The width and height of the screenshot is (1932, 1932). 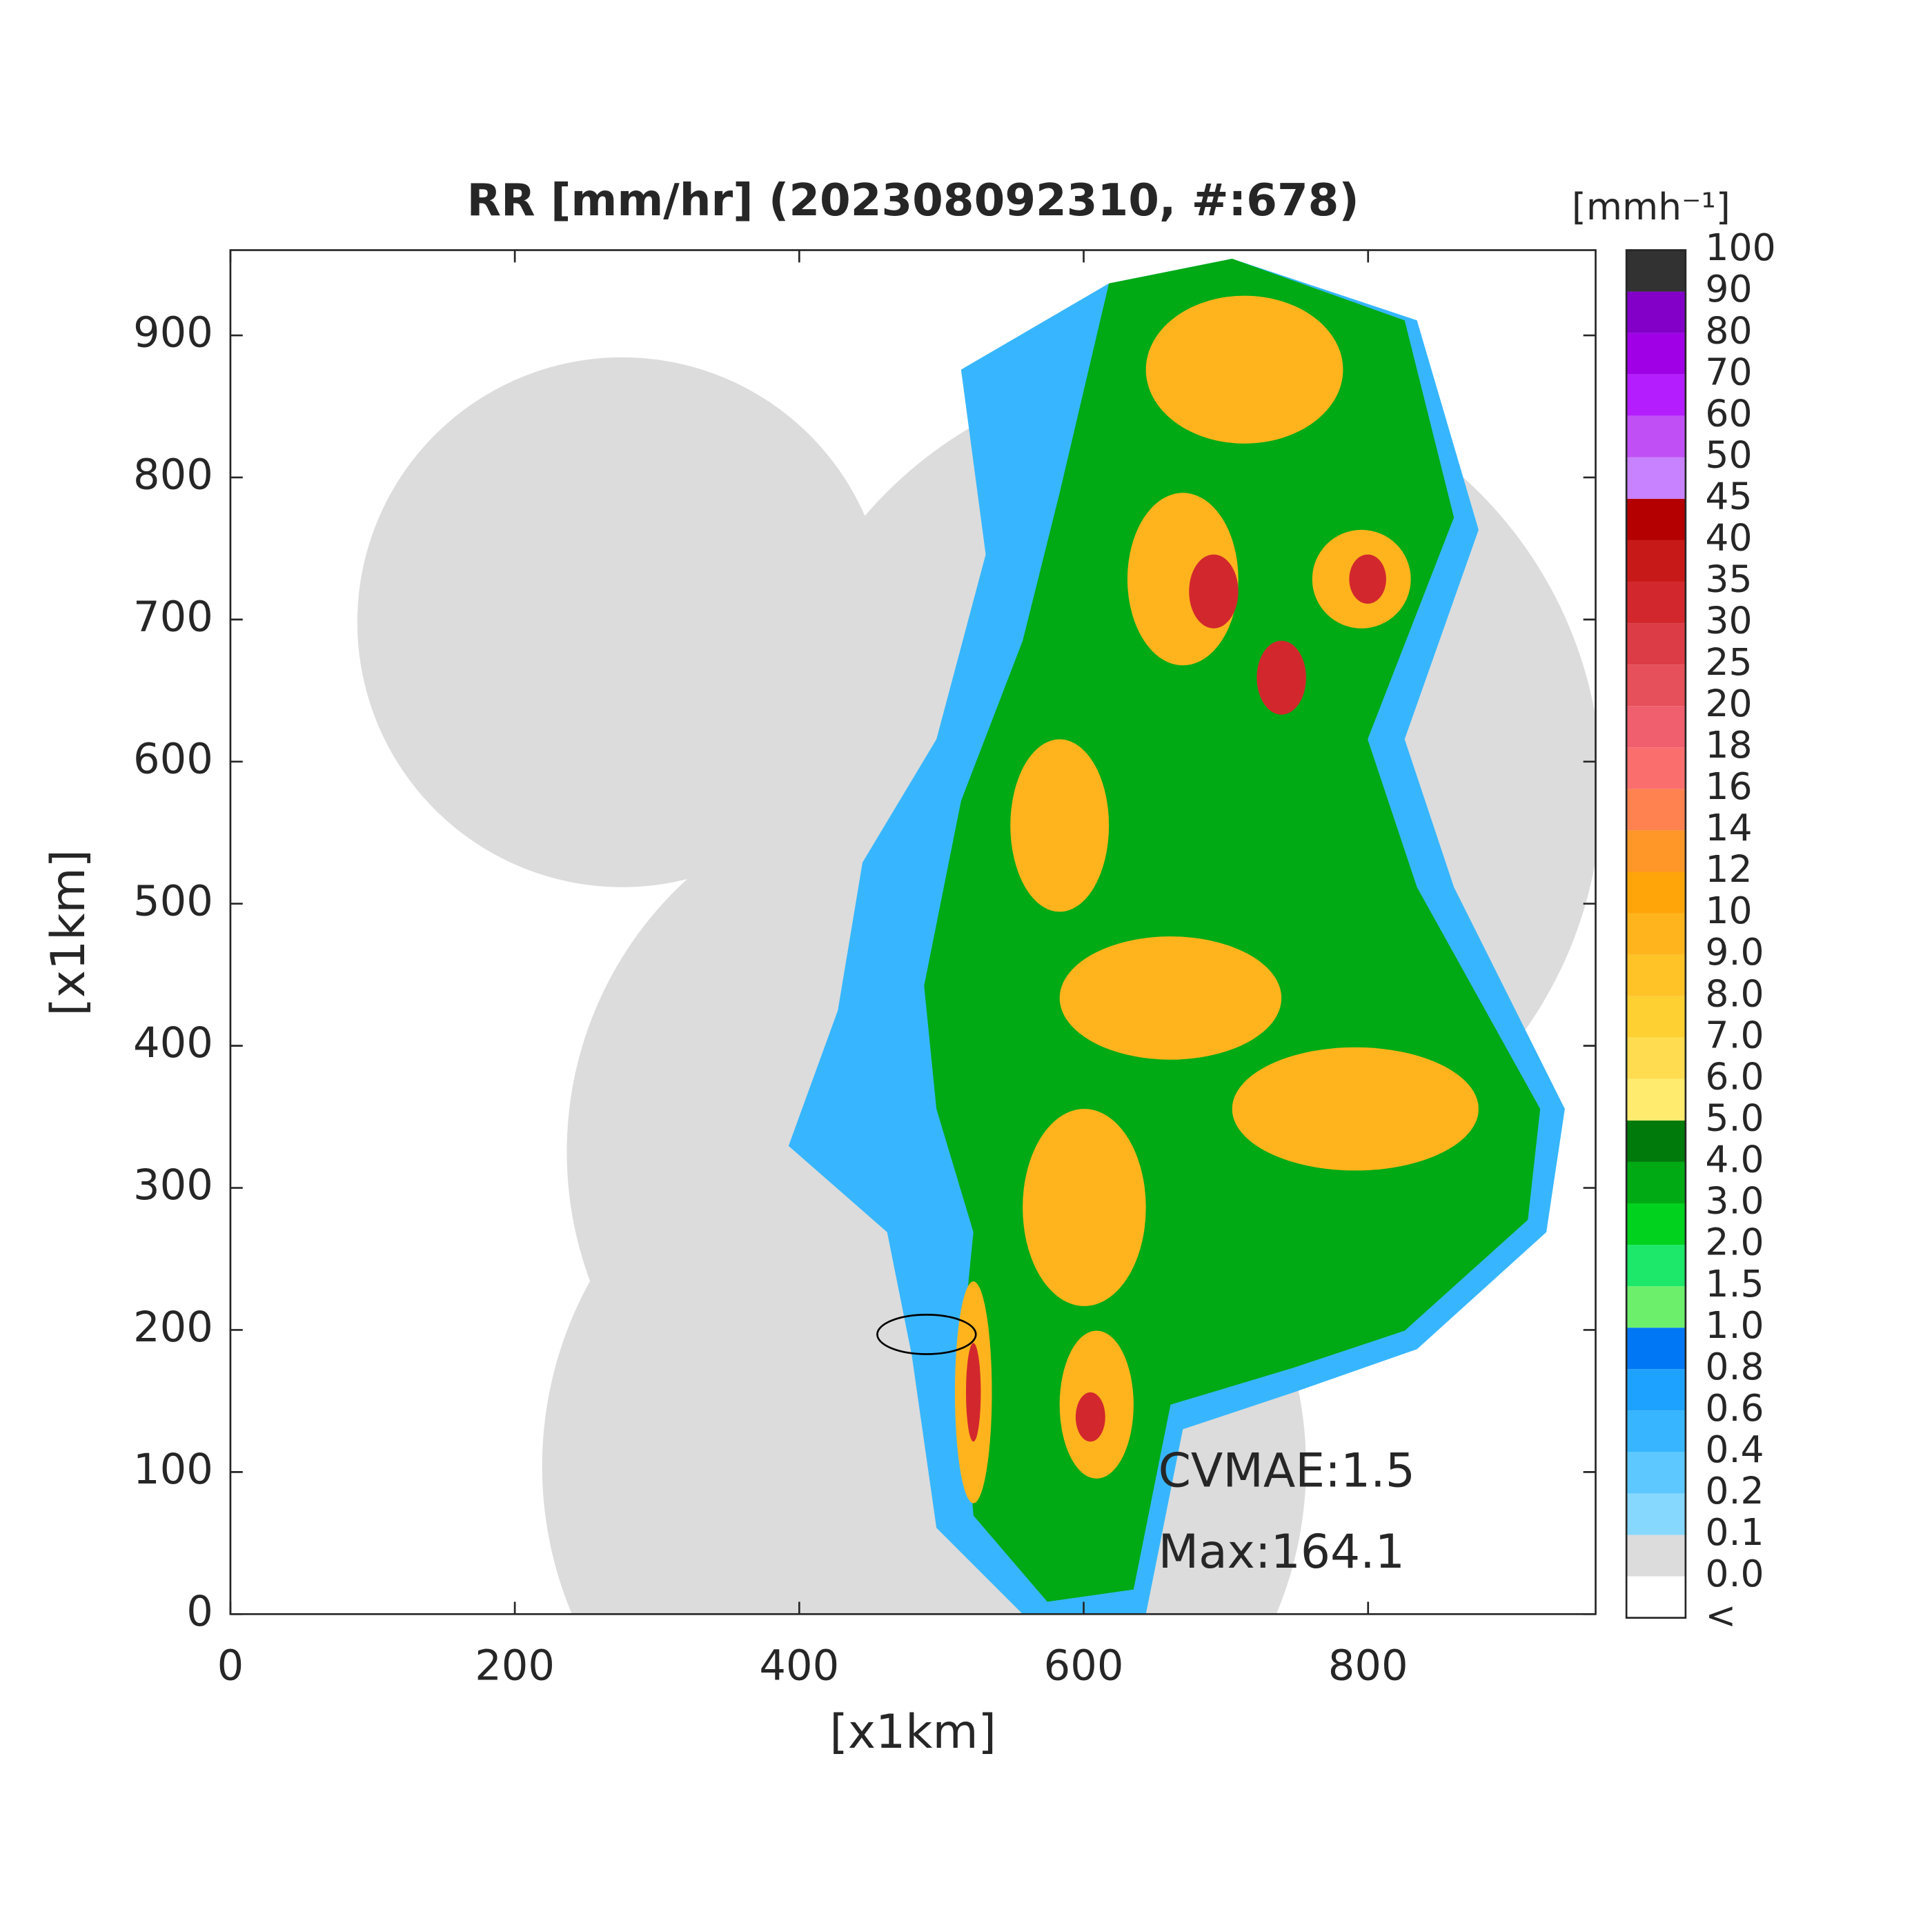 I want to click on y-tick-label: 200, so click(x=173, y=1327).